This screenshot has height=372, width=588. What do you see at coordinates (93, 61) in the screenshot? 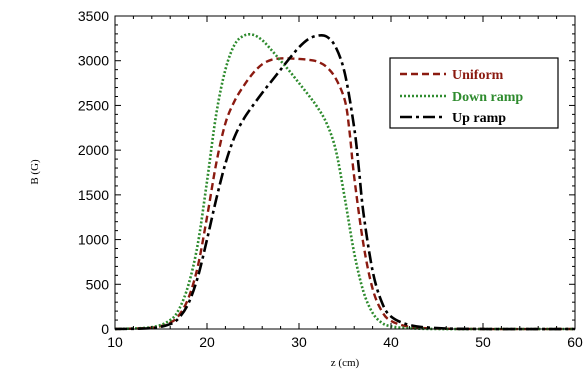
I see `y-tick-label: 3000` at bounding box center [93, 61].